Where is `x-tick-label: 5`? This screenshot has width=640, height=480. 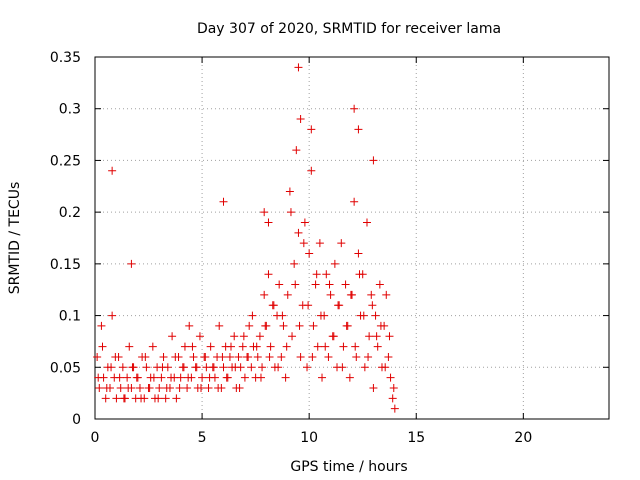 x-tick-label: 5 is located at coordinates (202, 438).